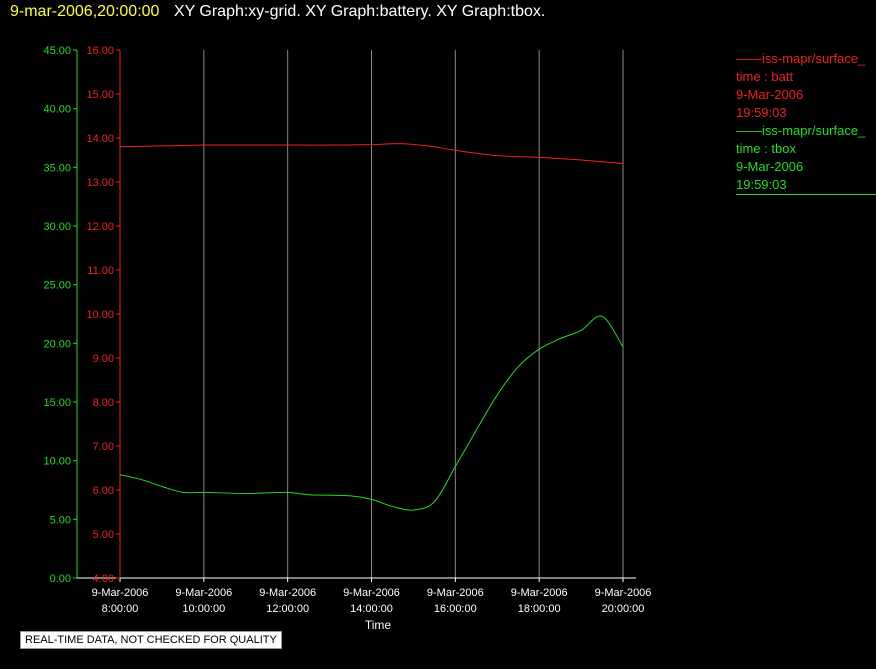  Describe the element at coordinates (203, 609) in the screenshot. I see `x-tick-label-time: 10:00:00` at that location.